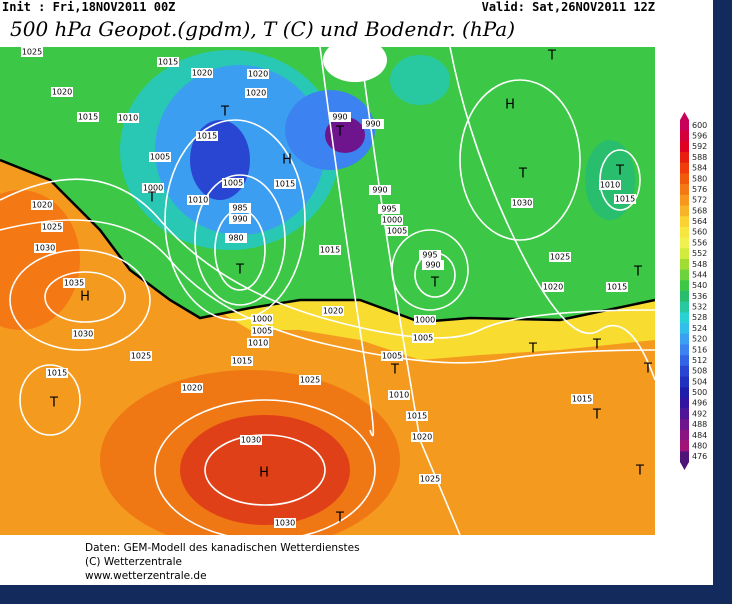 Image resolution: width=732 pixels, height=604 pixels. I want to click on legend-label: 532, so click(699, 307).